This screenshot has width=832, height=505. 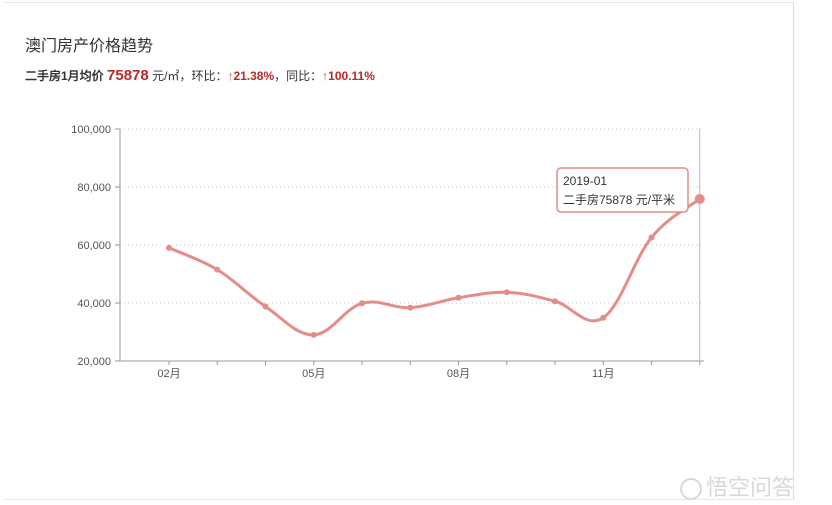 I want to click on summary-unit: 元/㎡, so click(x=166, y=76).